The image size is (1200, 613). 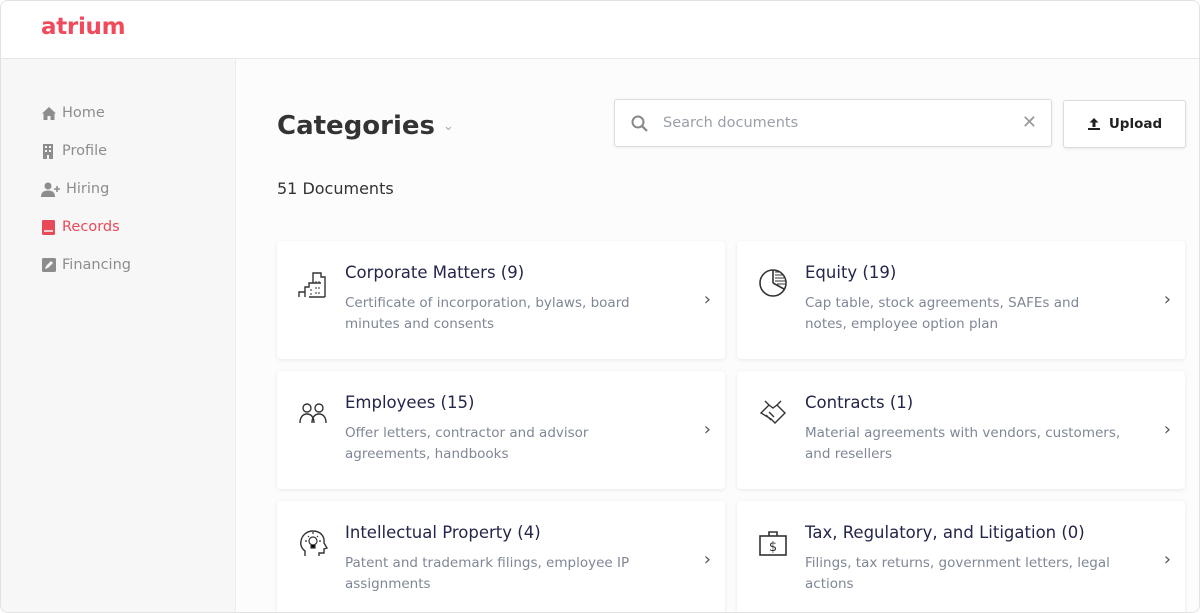 I want to click on upload-button: Upload, so click(x=1124, y=124).